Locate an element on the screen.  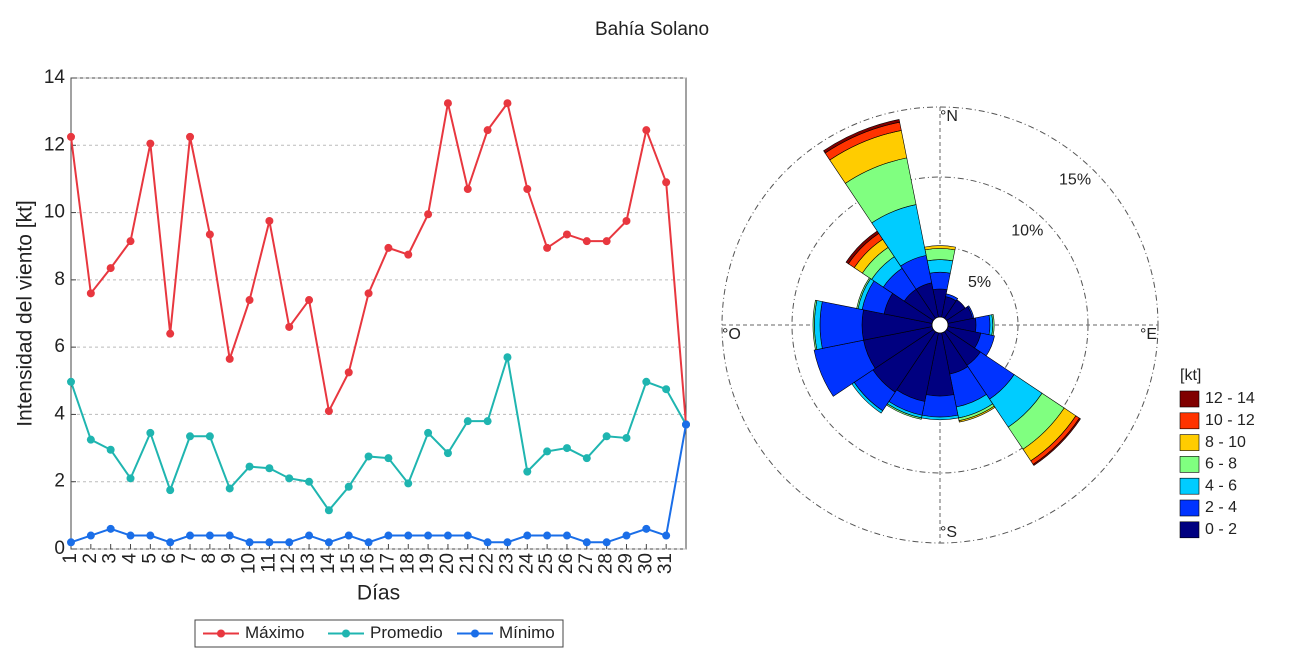
x-tick-label: 13 is located at coordinates (308, 563).